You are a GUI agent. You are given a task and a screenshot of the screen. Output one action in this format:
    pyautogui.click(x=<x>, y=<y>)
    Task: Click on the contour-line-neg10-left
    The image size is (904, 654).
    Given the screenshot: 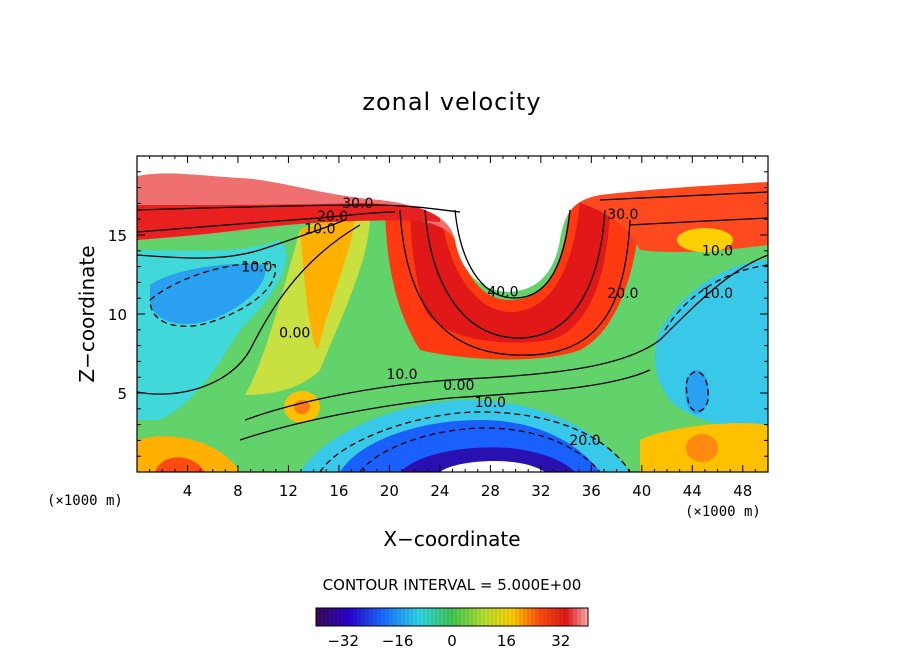 What is the action you would take?
    pyautogui.click(x=212, y=294)
    